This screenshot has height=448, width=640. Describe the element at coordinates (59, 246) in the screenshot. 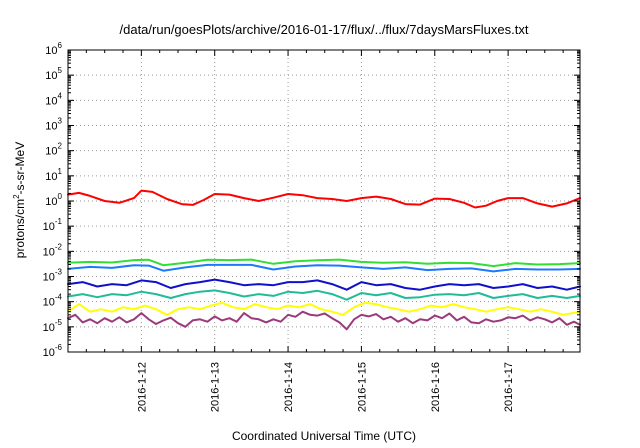

I see `y-tick-label-exp: -2` at that location.